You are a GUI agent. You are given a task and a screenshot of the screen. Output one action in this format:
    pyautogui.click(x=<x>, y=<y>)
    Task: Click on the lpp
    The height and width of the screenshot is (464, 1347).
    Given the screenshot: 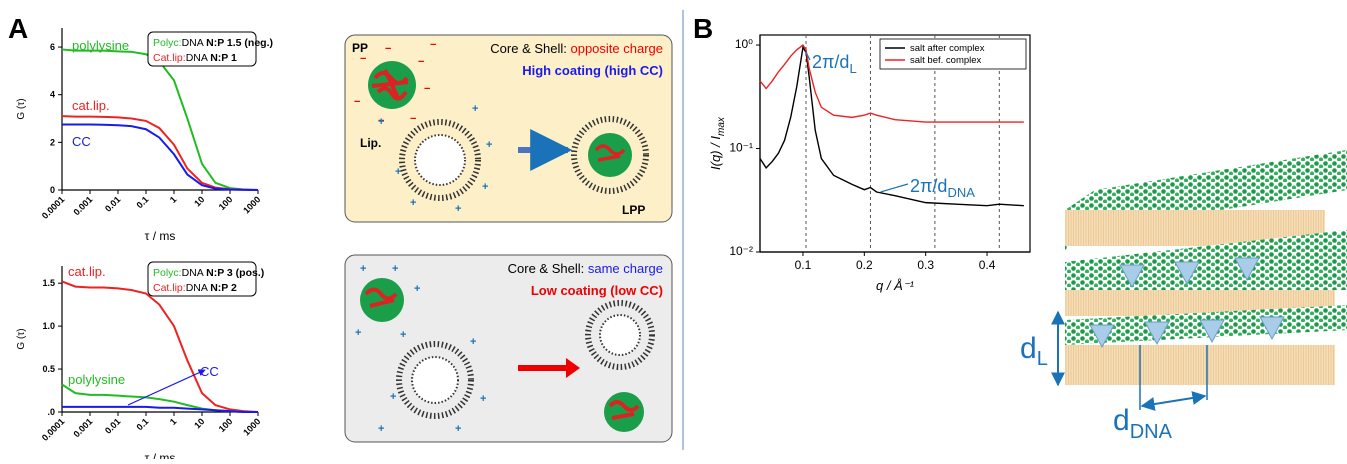 What is the action you would take?
    pyautogui.click(x=610, y=155)
    